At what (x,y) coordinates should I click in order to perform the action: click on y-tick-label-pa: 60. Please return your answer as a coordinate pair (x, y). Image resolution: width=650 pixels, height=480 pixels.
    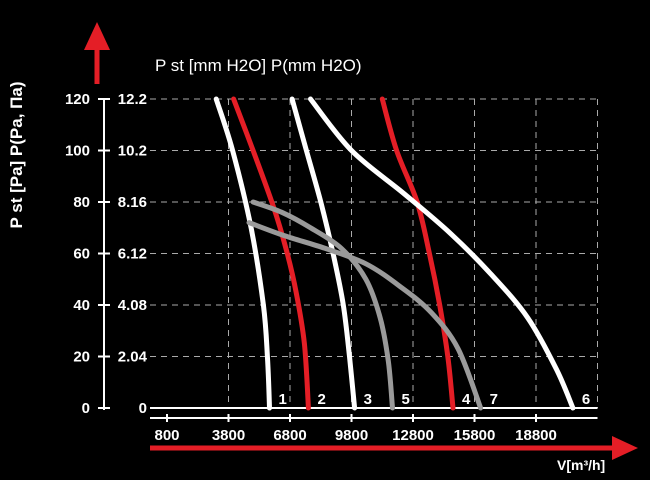
    Looking at the image, I should click on (81, 254).